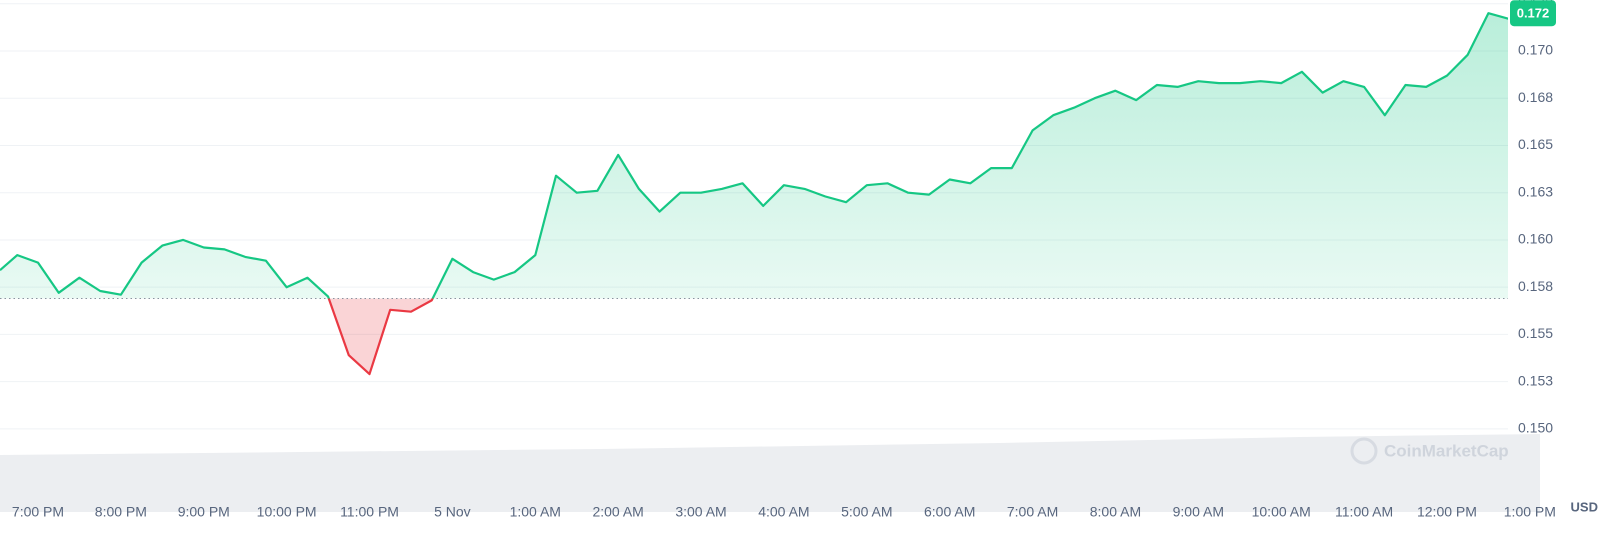 This screenshot has height=548, width=1624. I want to click on y-tick-label: 0.155, so click(1535, 333).